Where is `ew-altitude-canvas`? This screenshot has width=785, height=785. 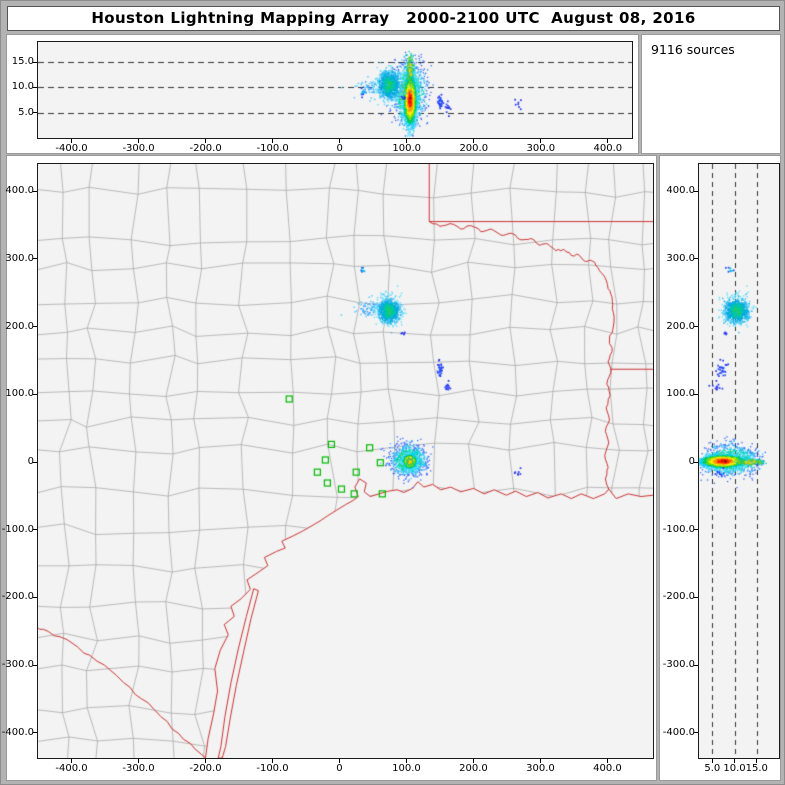 ew-altitude-canvas is located at coordinates (335, 90).